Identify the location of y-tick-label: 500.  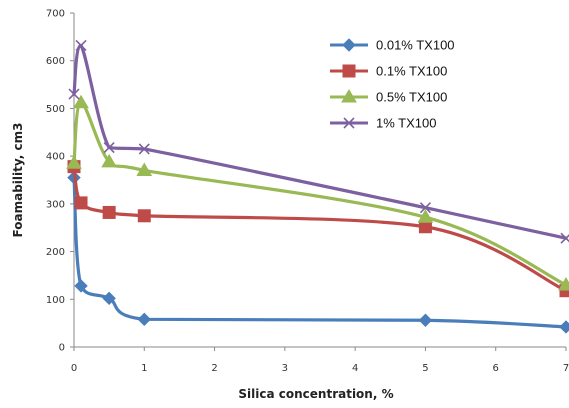
(55, 109).